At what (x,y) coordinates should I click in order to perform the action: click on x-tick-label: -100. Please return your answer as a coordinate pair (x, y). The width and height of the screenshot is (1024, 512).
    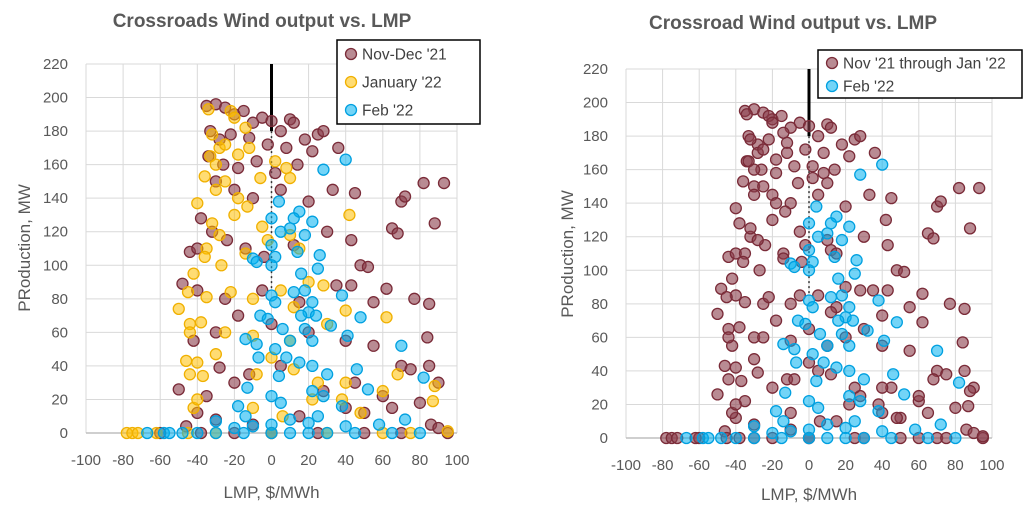
    Looking at the image, I should click on (626, 465).